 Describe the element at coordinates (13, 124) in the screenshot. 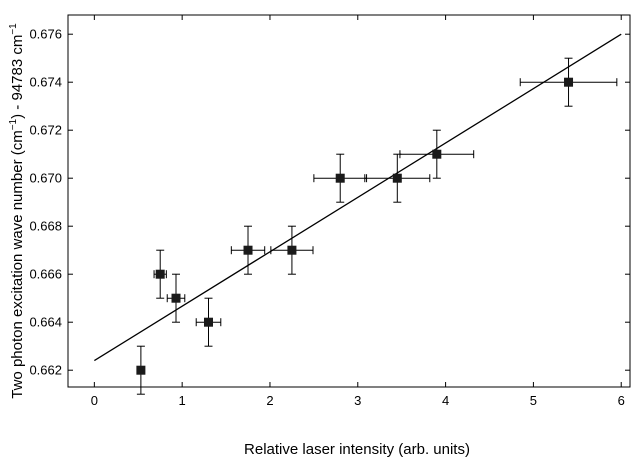

I see `y-axis-label-superscript-1: −1` at that location.